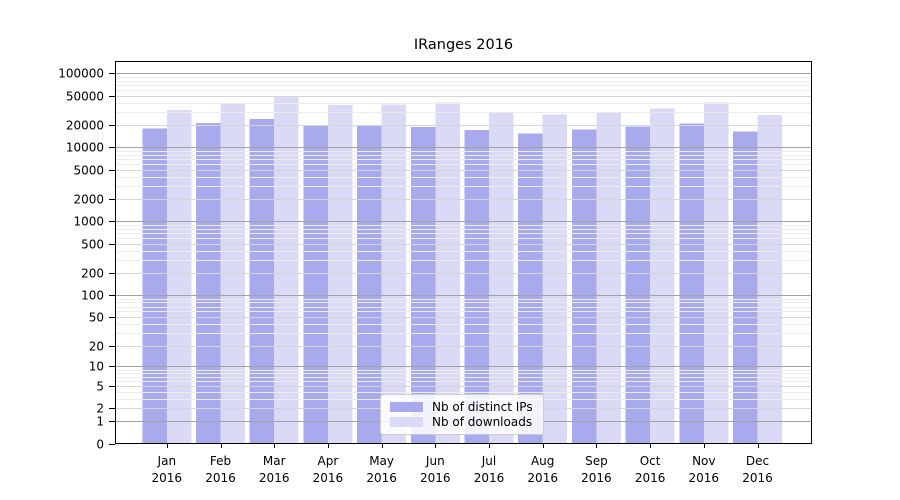  I want to click on y-tick-label: 50, so click(96, 318).